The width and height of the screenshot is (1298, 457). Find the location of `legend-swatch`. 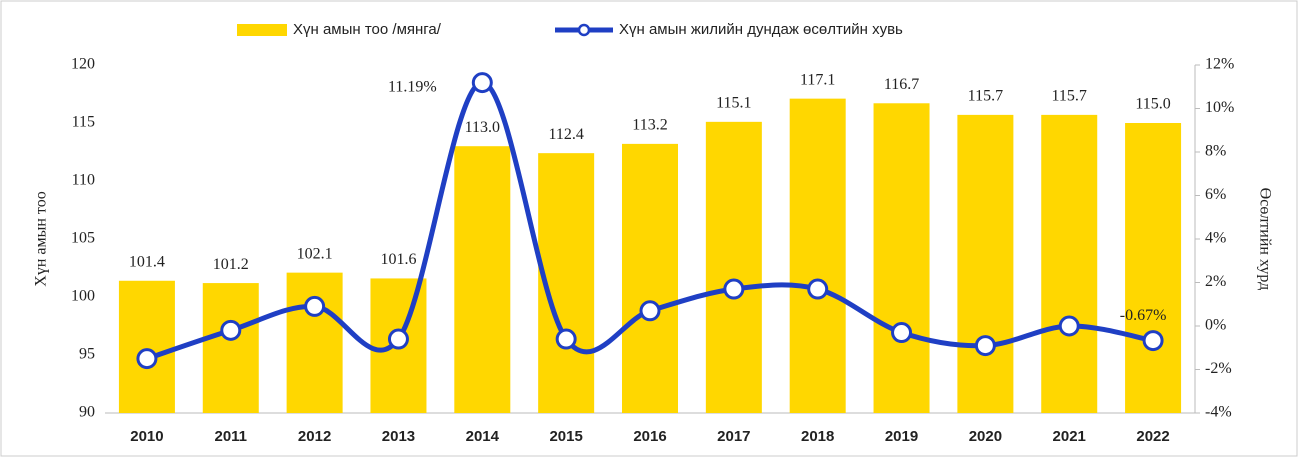

legend-swatch is located at coordinates (262, 30).